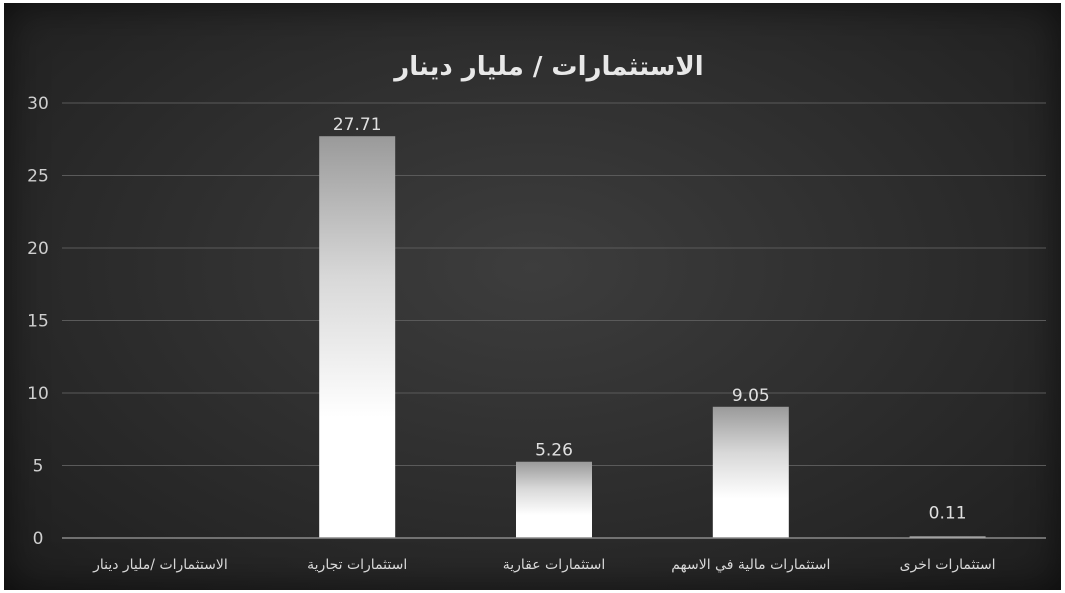  I want to click on y-tick-label: 10, so click(38, 394).